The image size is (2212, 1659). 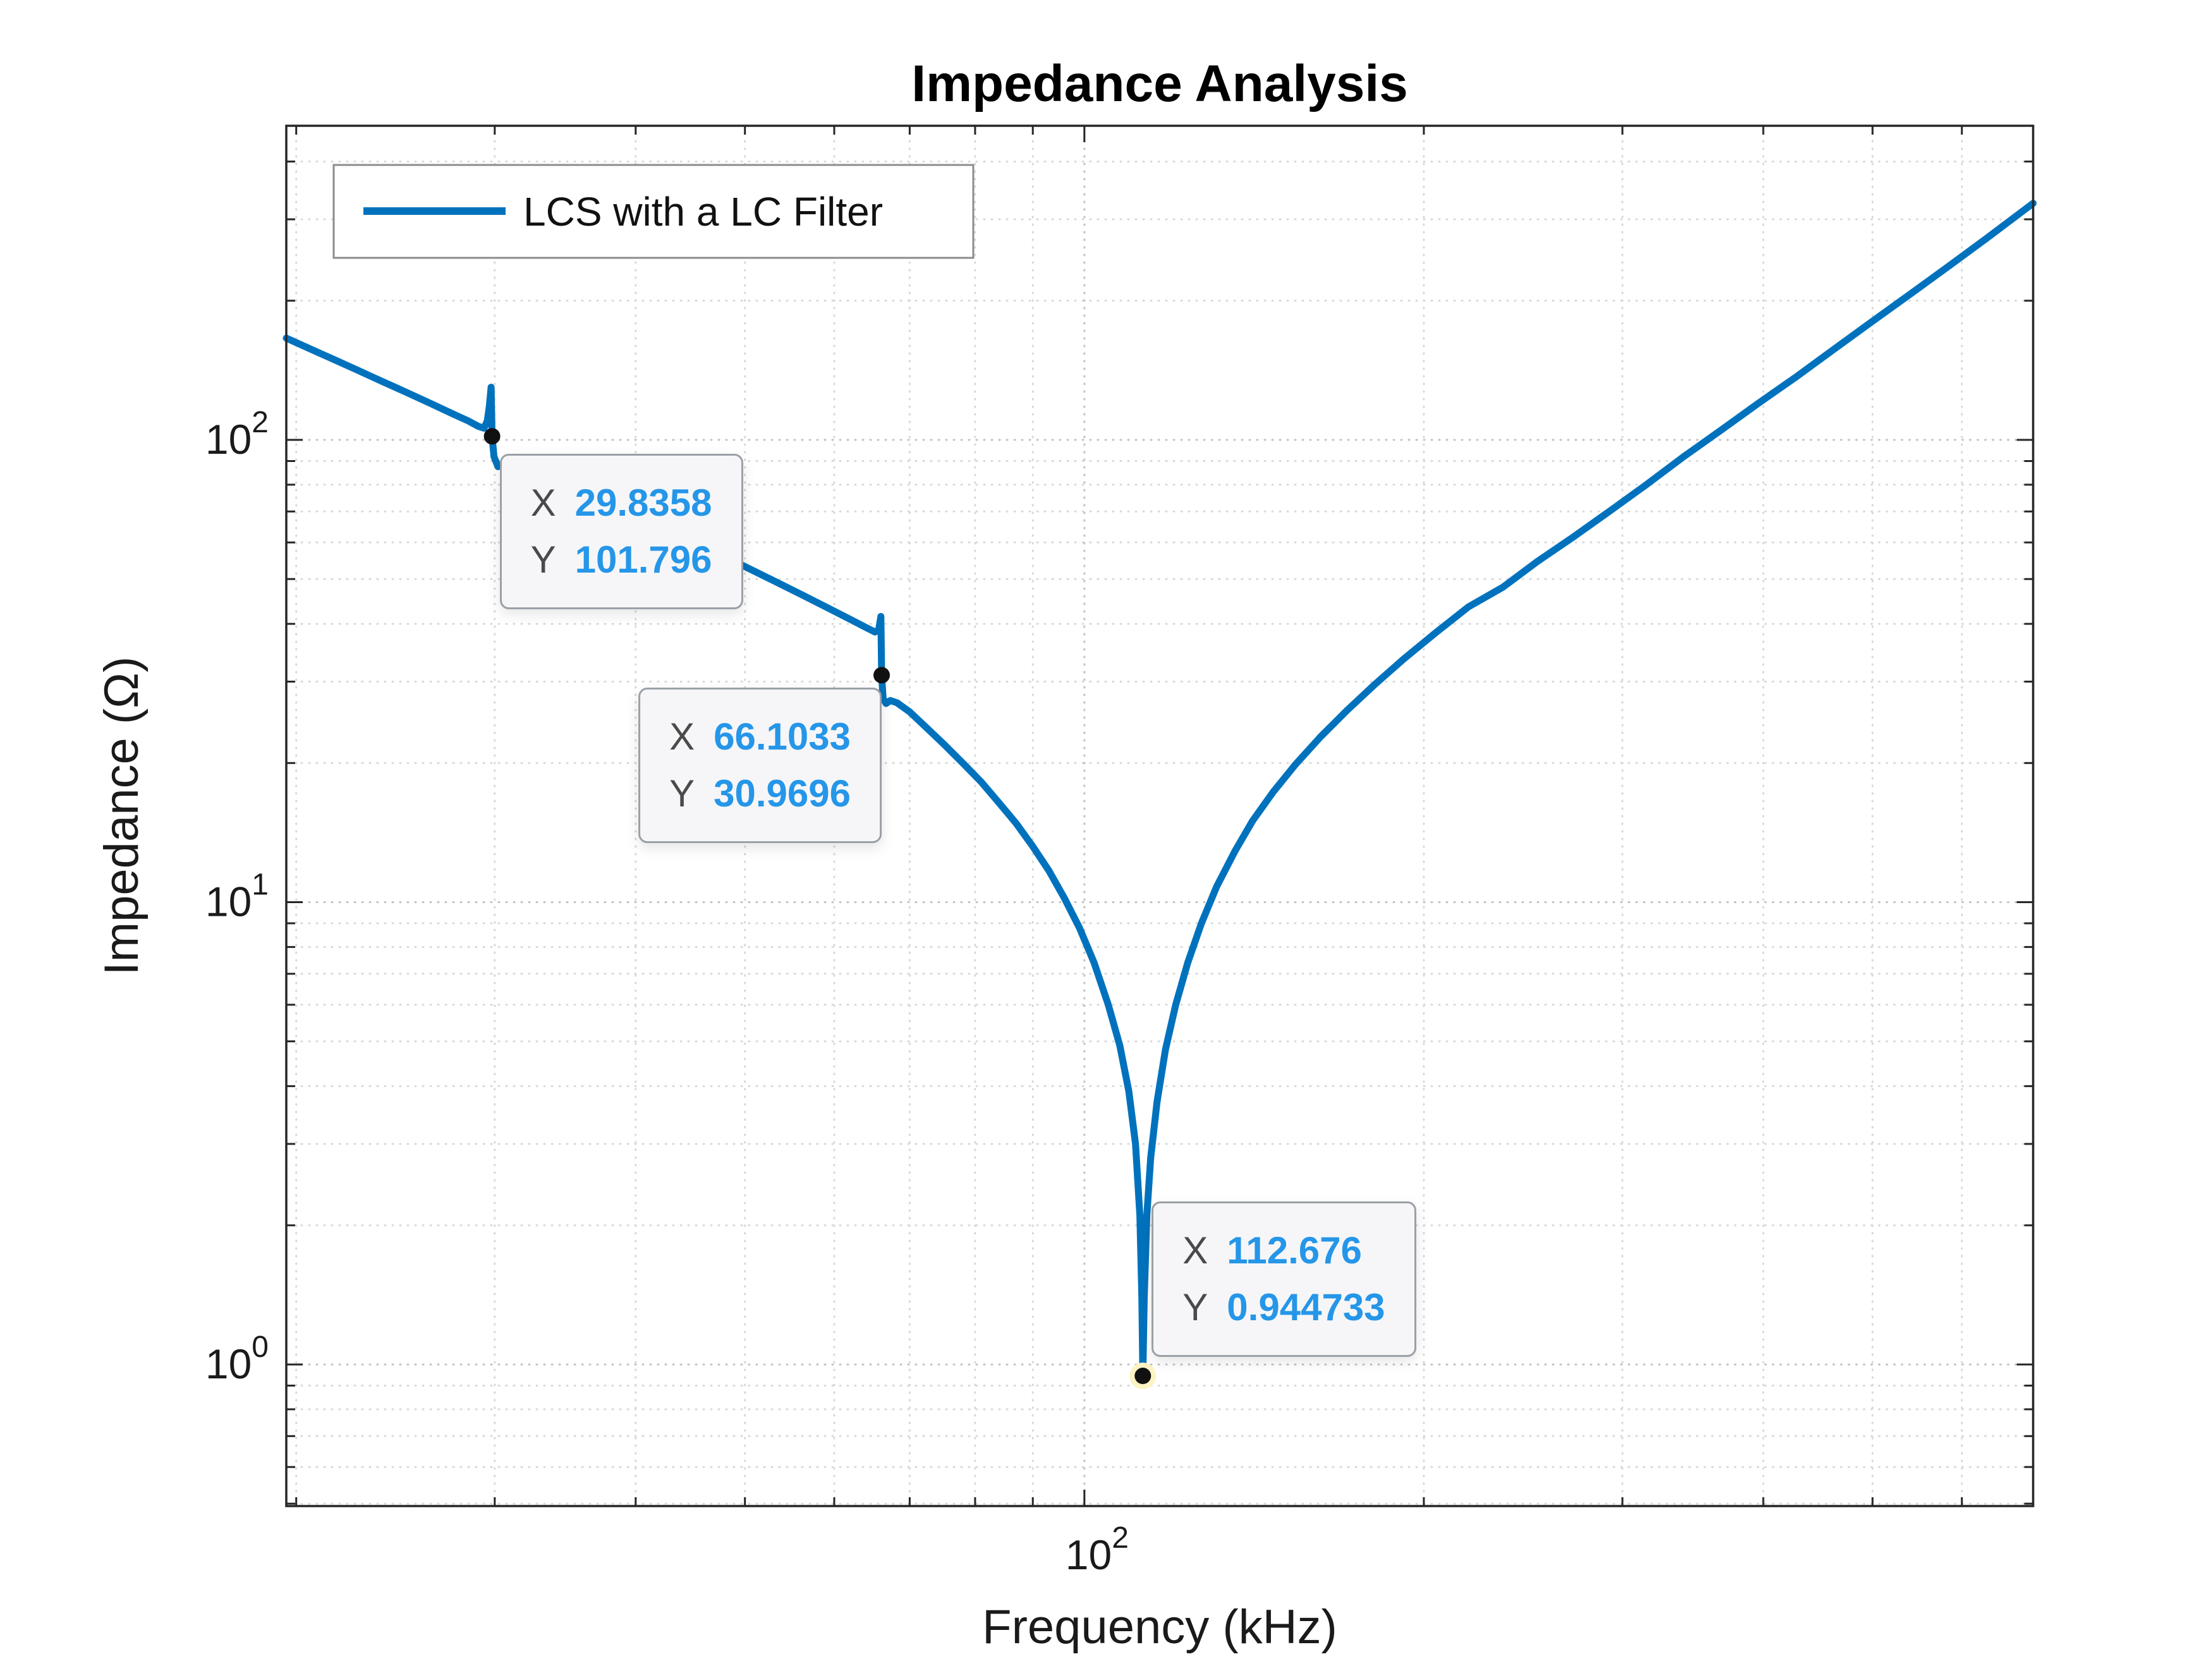 I want to click on datatip: X 66.1033 Y 30.9696, so click(x=760, y=766).